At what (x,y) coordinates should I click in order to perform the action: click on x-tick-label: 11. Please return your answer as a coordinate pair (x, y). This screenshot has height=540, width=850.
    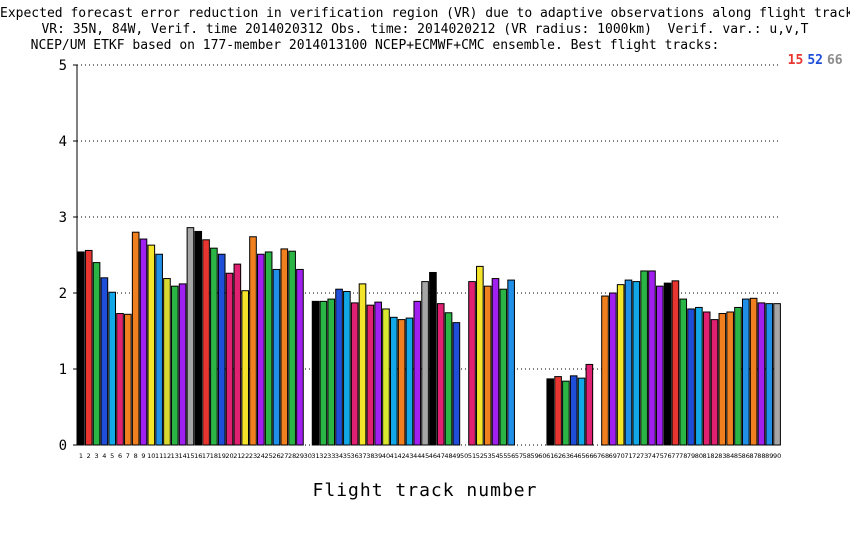
    Looking at the image, I should click on (159, 456).